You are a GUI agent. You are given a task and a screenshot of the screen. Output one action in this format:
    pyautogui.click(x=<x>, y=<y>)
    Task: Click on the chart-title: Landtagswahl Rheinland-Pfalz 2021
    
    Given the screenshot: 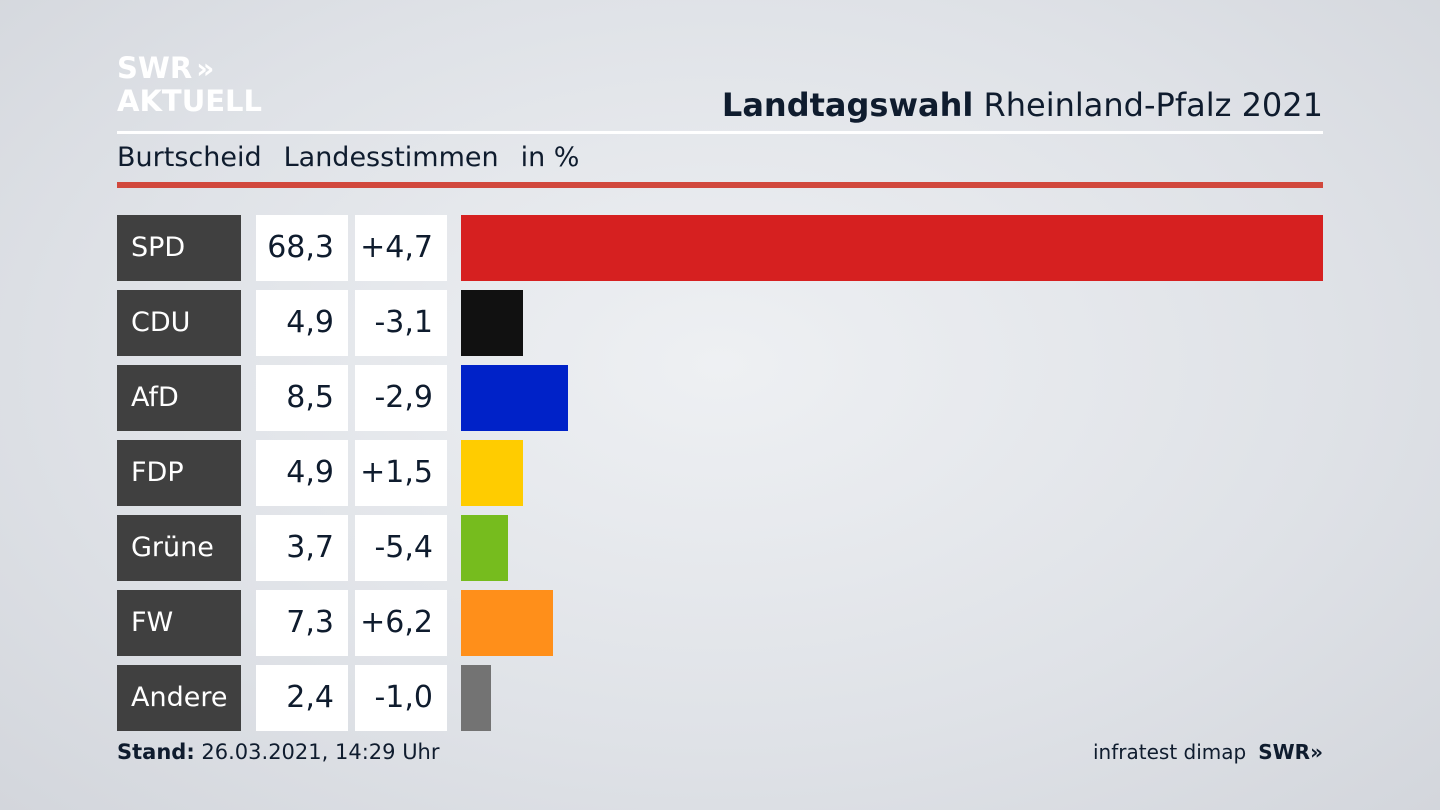 What is the action you would take?
    pyautogui.click(x=1022, y=105)
    